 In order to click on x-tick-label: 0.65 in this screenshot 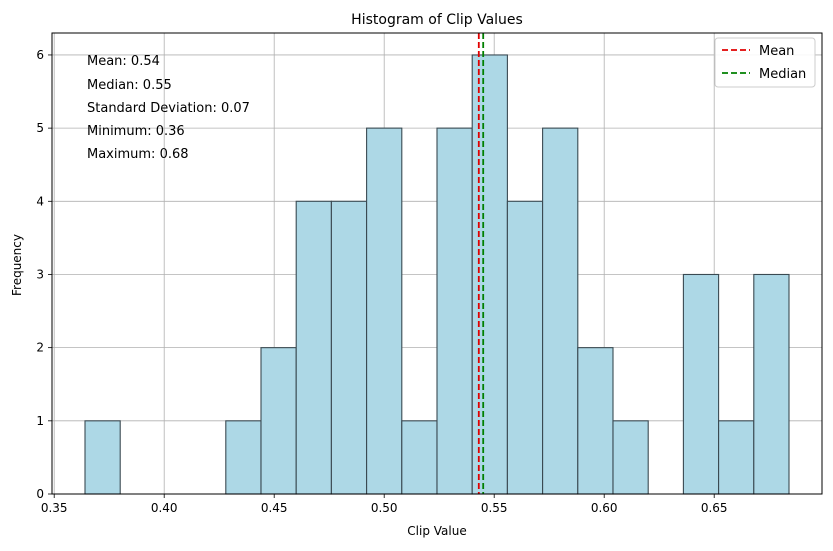, I will do `click(714, 508)`.